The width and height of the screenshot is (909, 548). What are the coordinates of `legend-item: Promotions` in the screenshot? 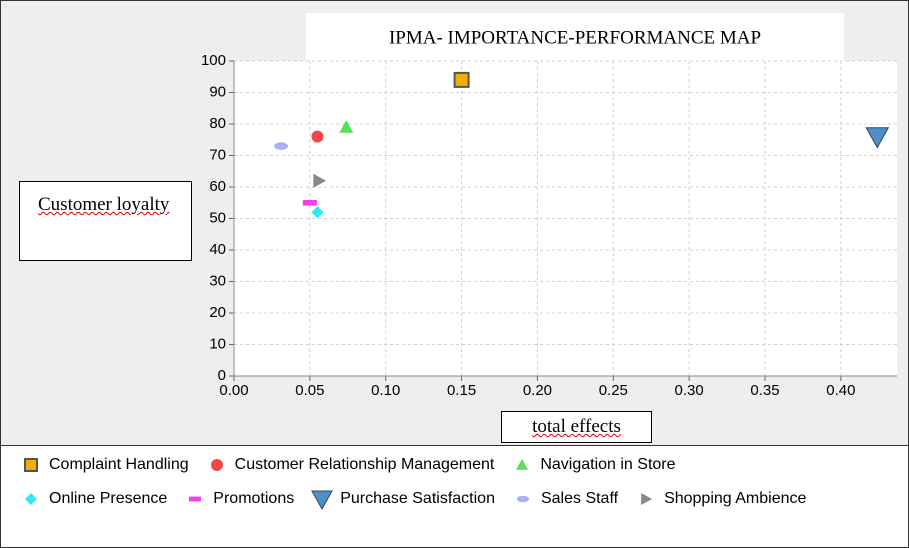 It's located at (238, 499).